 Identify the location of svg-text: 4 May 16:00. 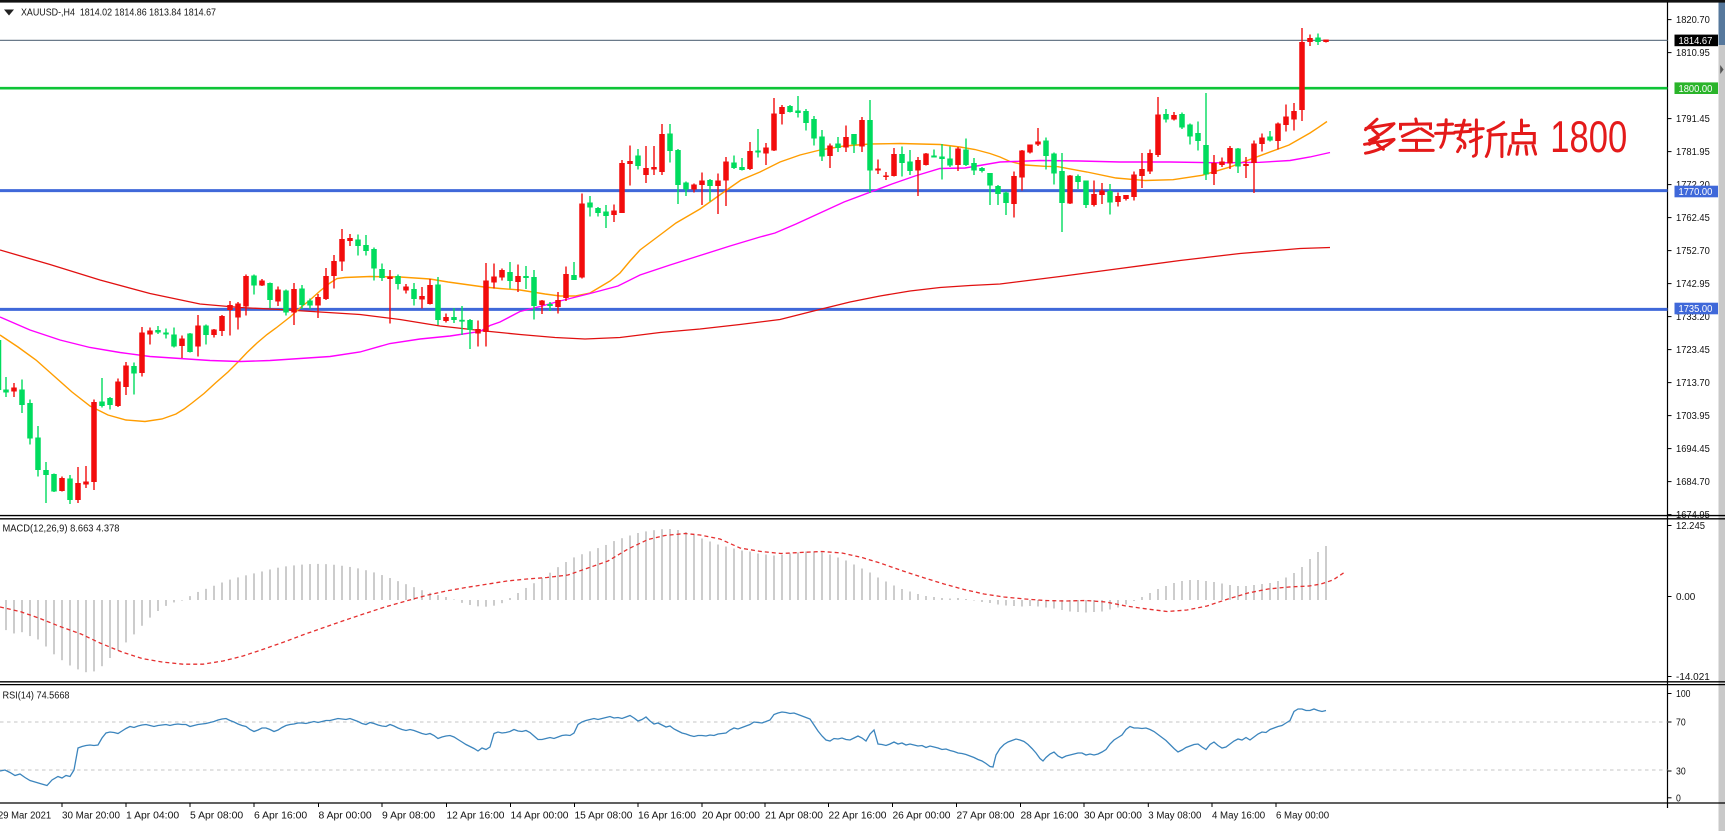
(1239, 816).